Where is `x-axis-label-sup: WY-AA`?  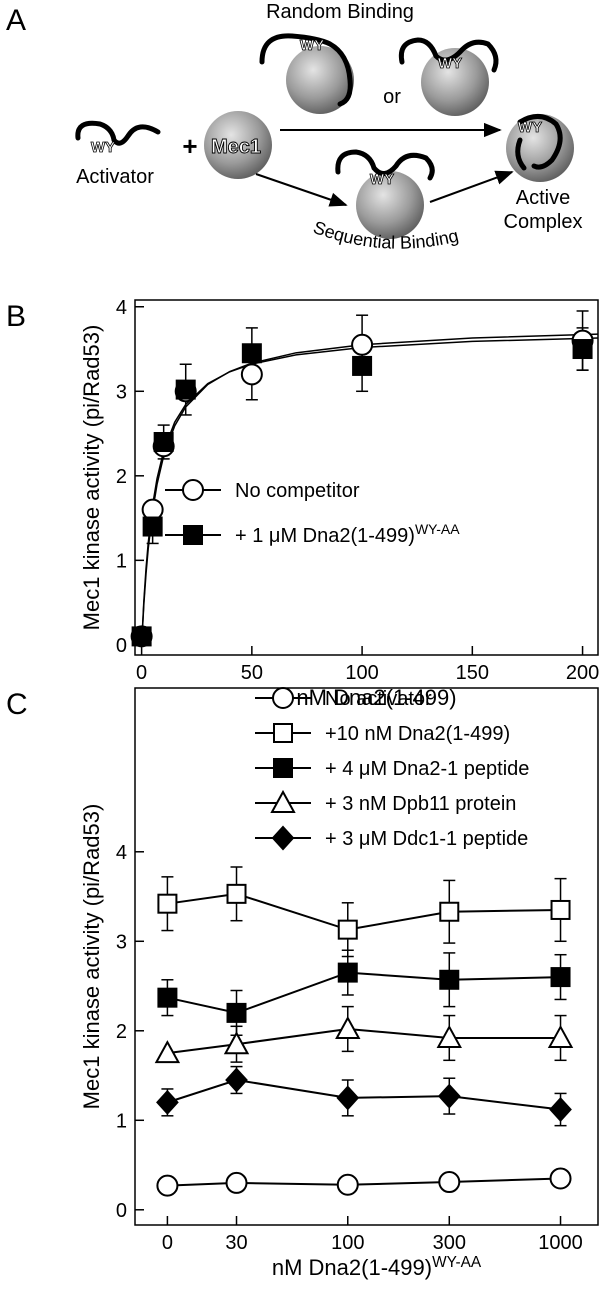
x-axis-label-sup: WY-AA is located at coordinates (457, 1262).